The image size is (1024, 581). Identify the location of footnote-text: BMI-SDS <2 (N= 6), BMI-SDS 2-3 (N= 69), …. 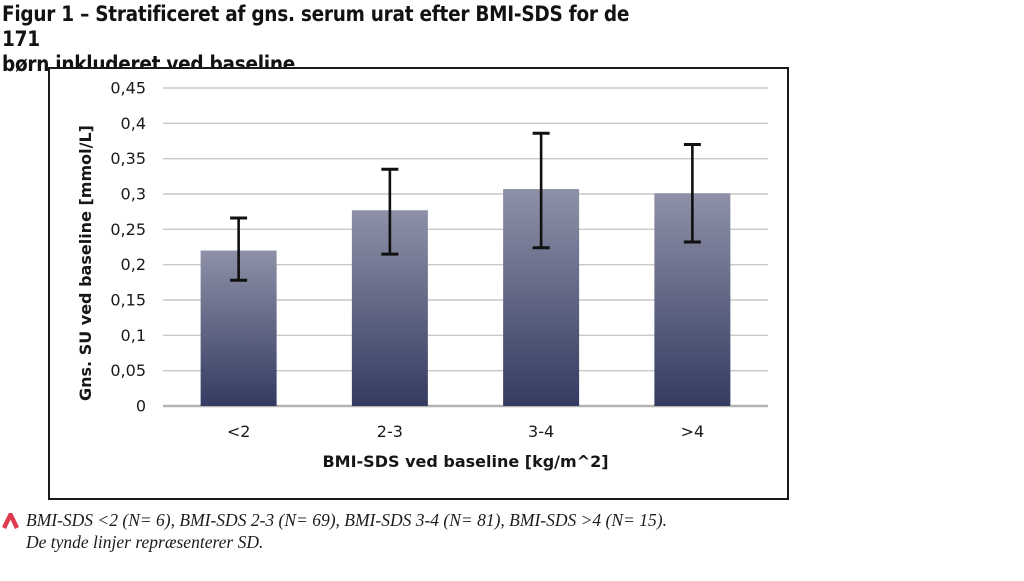
(346, 531).